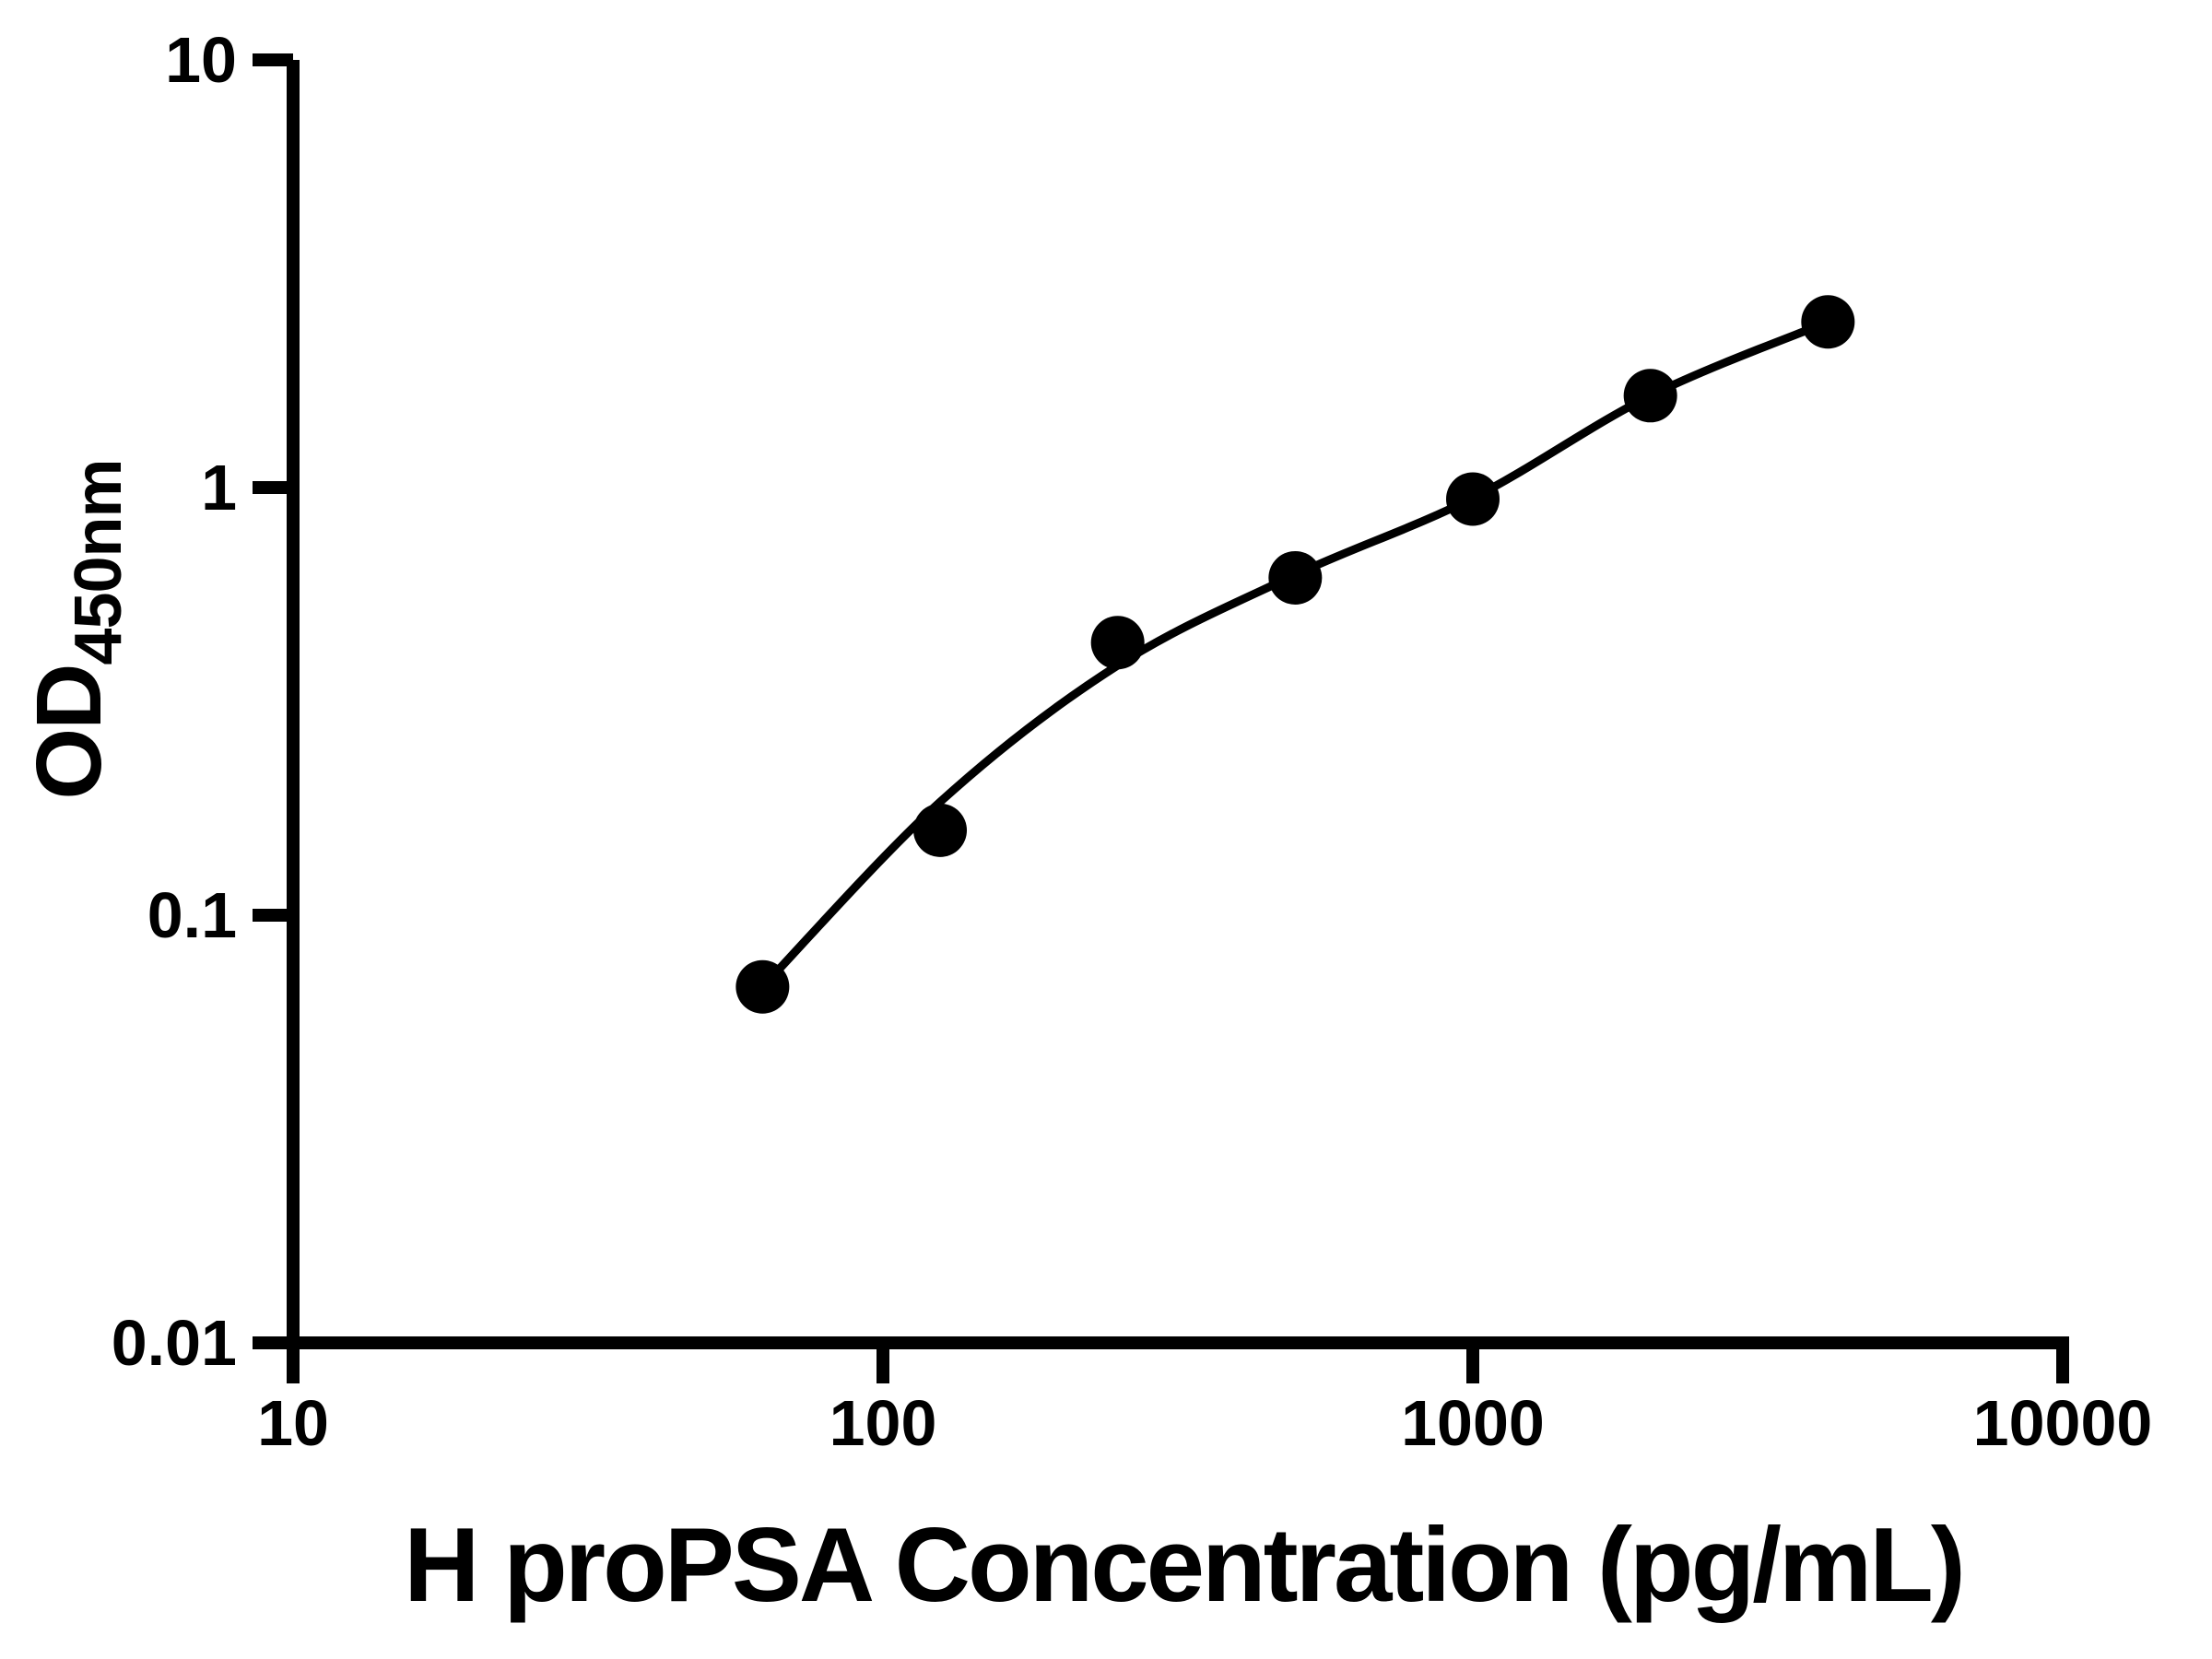 The width and height of the screenshot is (2212, 1659). Describe the element at coordinates (883, 1423) in the screenshot. I see `x-tick-label: 100` at that location.